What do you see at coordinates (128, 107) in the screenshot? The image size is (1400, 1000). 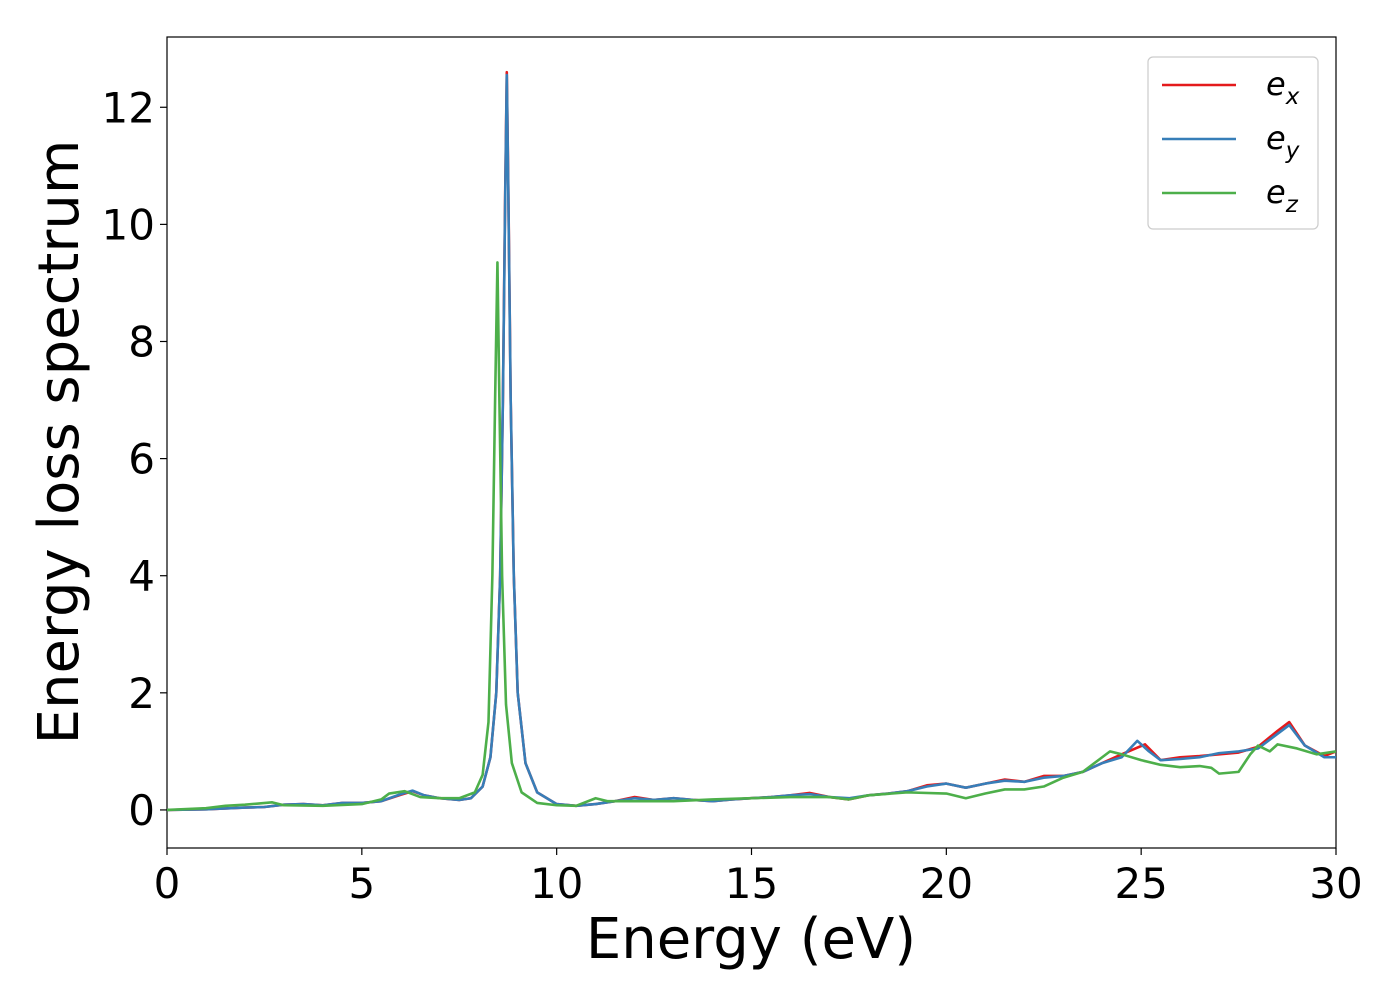 I see `y-tick-label: 12` at bounding box center [128, 107].